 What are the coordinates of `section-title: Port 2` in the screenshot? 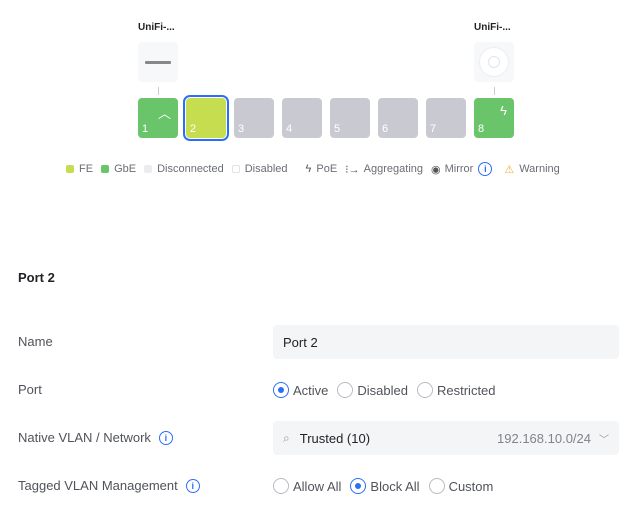 It's located at (36, 277).